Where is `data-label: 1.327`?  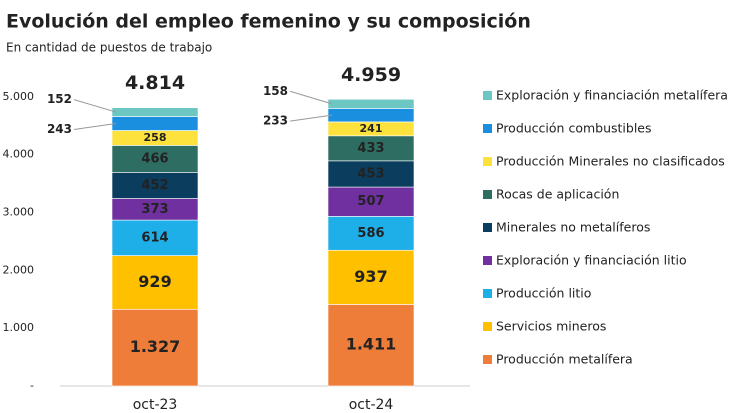
data-label: 1.327 is located at coordinates (155, 346).